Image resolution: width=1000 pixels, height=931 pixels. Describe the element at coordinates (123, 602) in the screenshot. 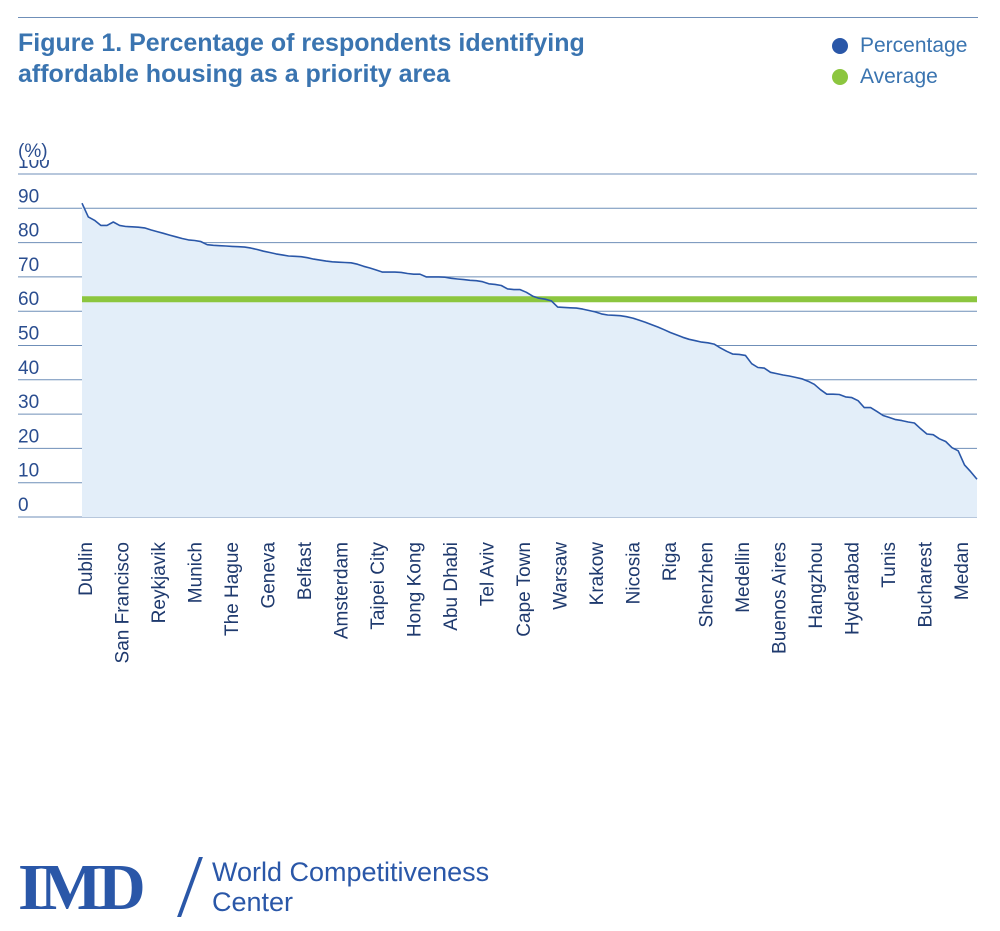

I see `x-tick-label-san-francisco: San Francisco` at that location.